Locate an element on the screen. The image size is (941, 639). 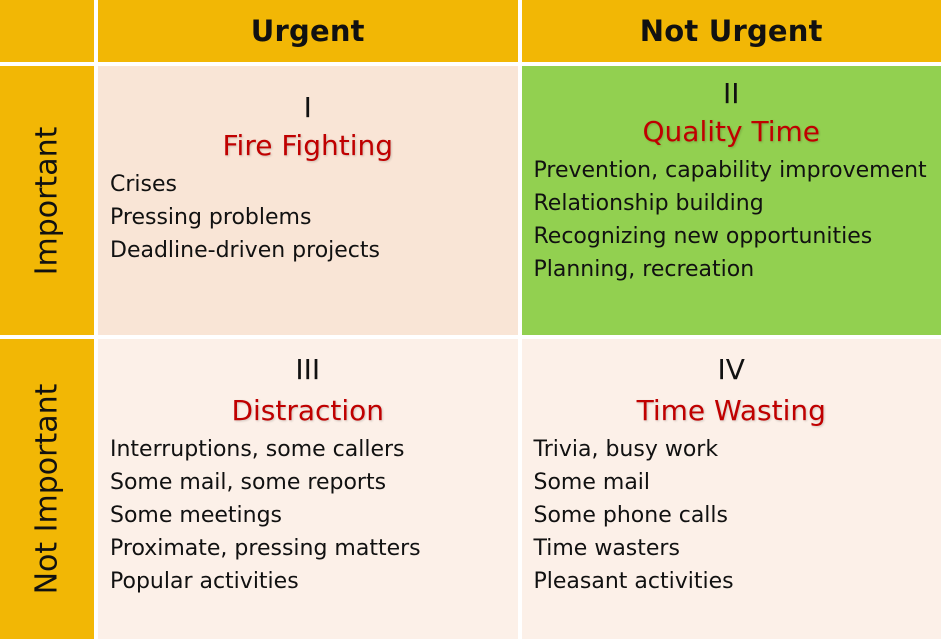
list-item: Pleasant activities is located at coordinates (732, 581).